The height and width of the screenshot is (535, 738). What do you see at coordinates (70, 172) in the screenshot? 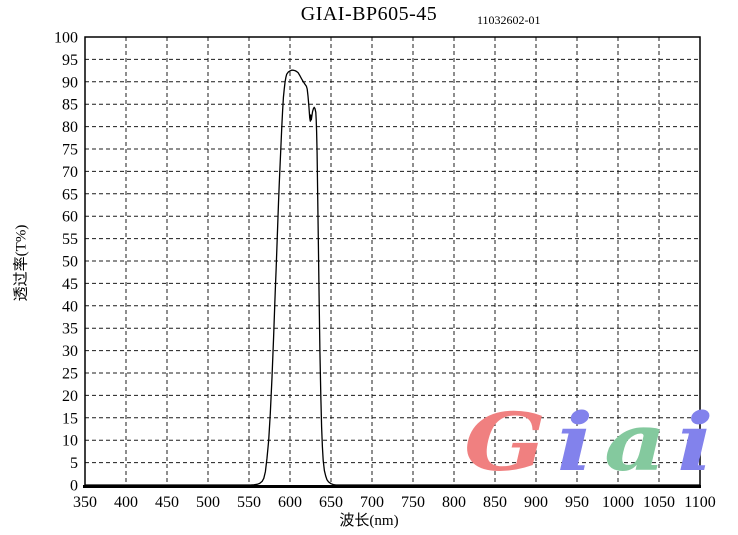
I see `y-tick-label: 70` at bounding box center [70, 172].